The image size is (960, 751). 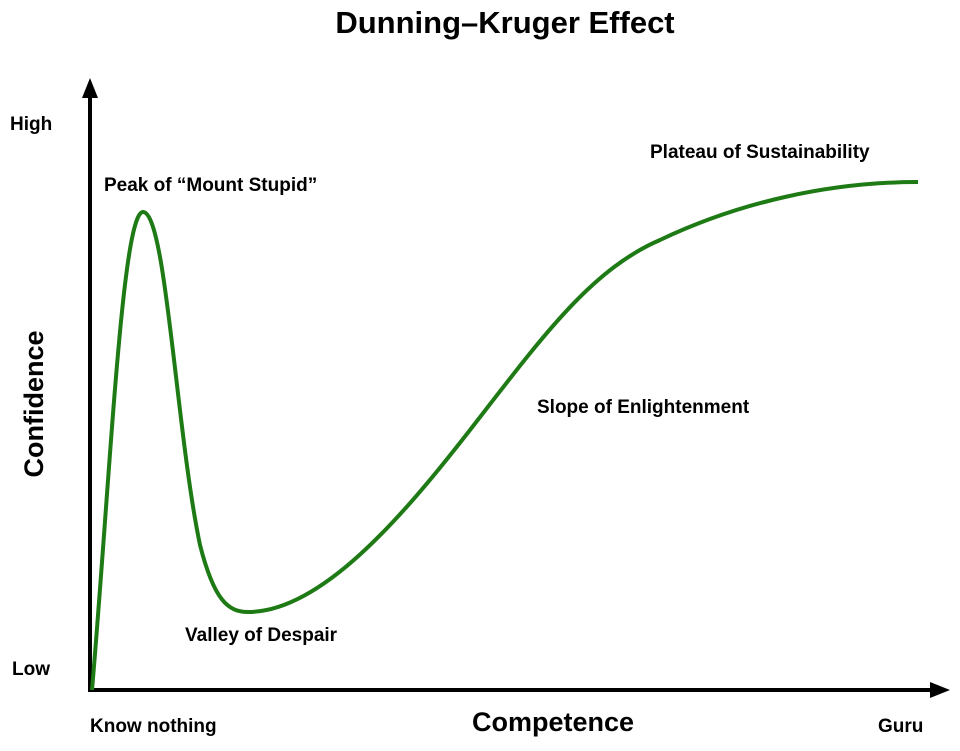 I want to click on annotation: Slope of Enlightenment, so click(x=643, y=407).